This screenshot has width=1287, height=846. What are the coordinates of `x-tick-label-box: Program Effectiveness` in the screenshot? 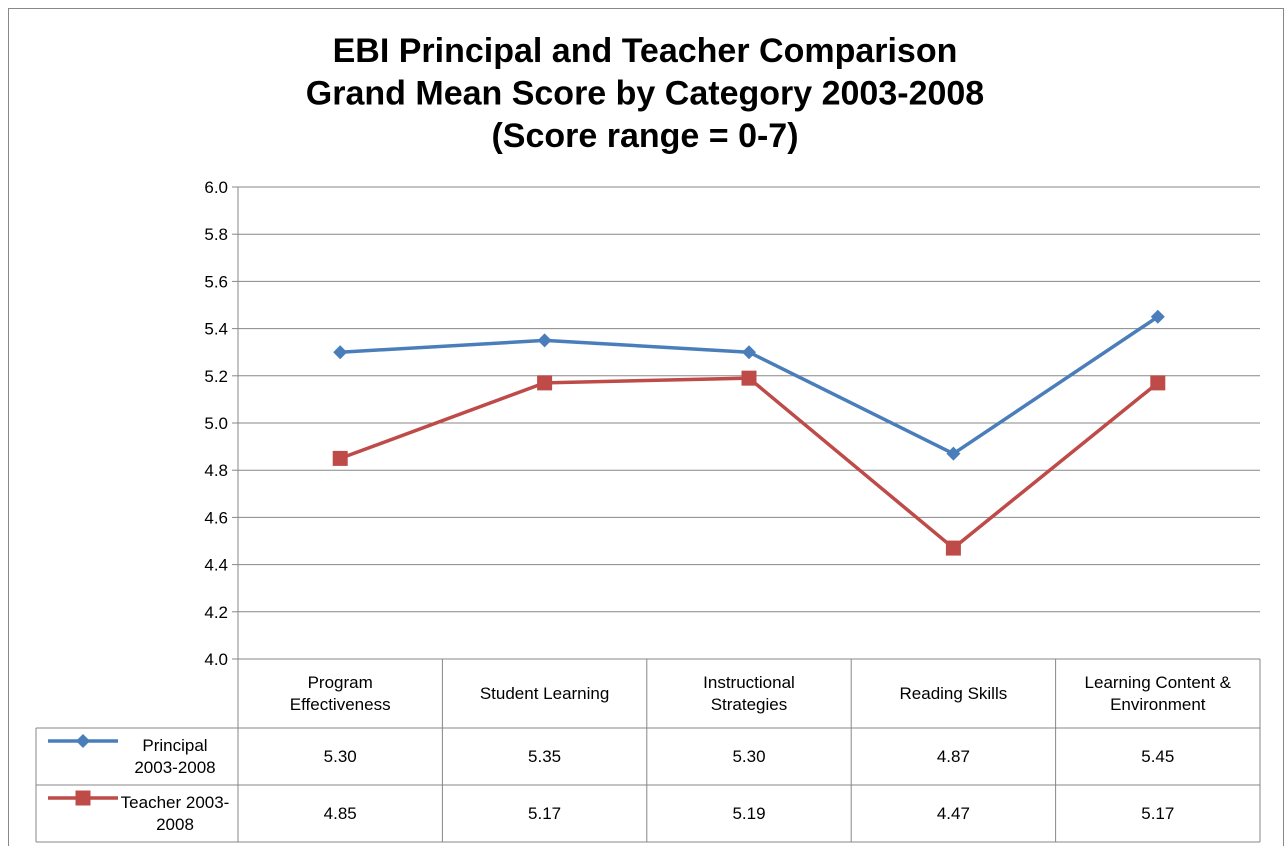 It's located at (340, 693).